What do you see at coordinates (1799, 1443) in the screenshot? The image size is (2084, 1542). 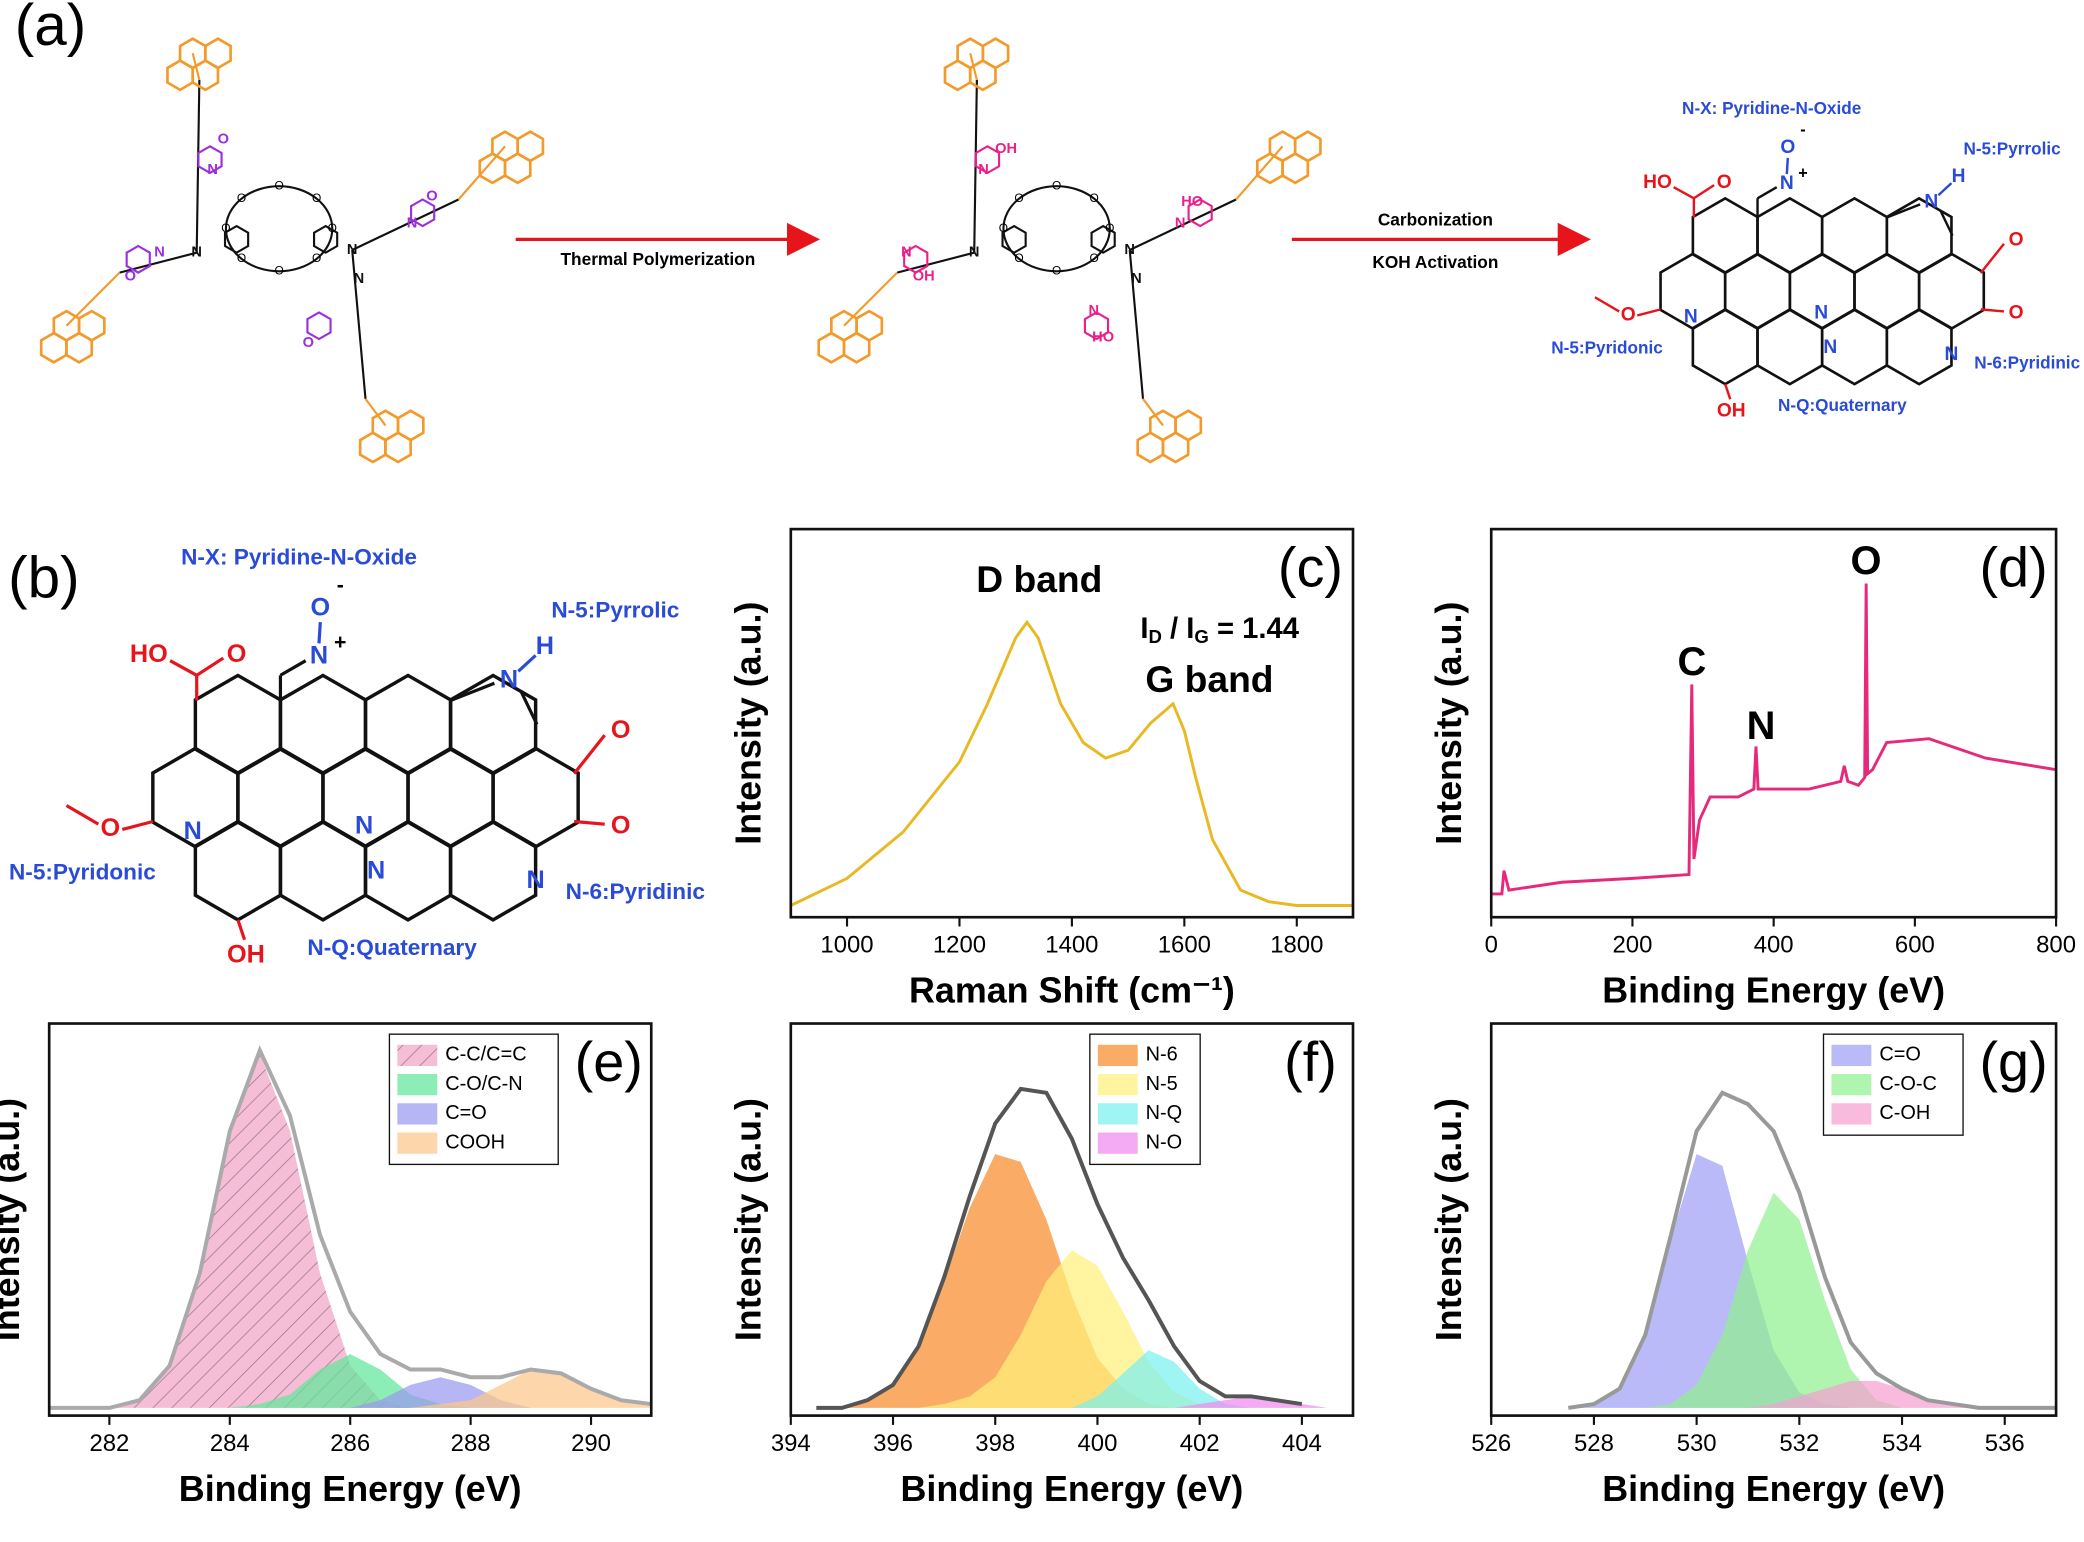 I see `x-tick-label: 532` at bounding box center [1799, 1443].